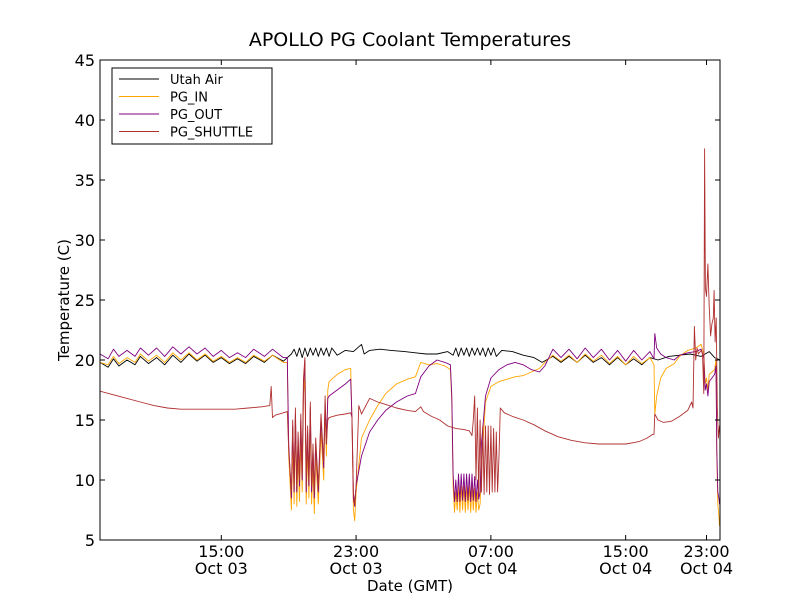 The height and width of the screenshot is (600, 800). Describe the element at coordinates (211, 133) in the screenshot. I see `legend-label: PG_SHUTTLE` at that location.